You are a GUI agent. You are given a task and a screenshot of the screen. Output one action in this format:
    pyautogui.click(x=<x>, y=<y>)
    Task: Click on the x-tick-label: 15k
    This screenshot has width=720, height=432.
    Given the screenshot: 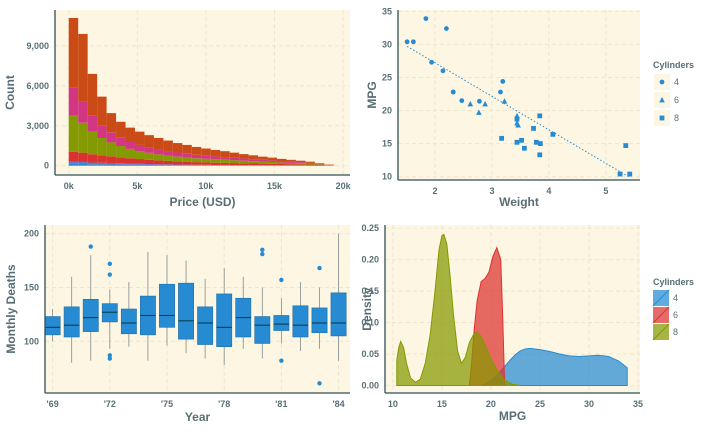 What is the action you would take?
    pyautogui.click(x=275, y=186)
    